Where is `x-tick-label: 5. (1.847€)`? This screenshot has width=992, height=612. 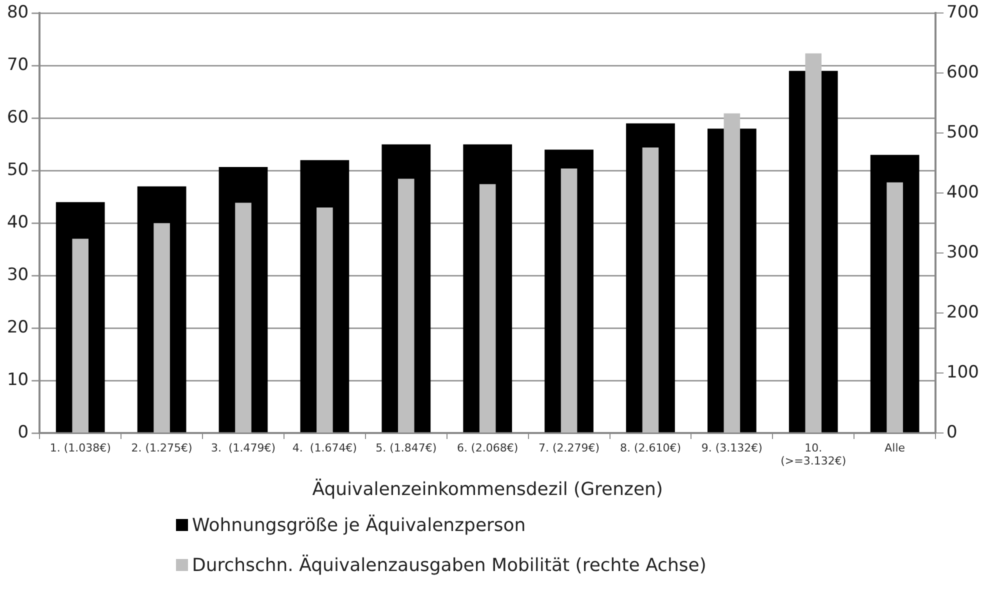
x-tick-label: 5. (1.847€) is located at coordinates (406, 447).